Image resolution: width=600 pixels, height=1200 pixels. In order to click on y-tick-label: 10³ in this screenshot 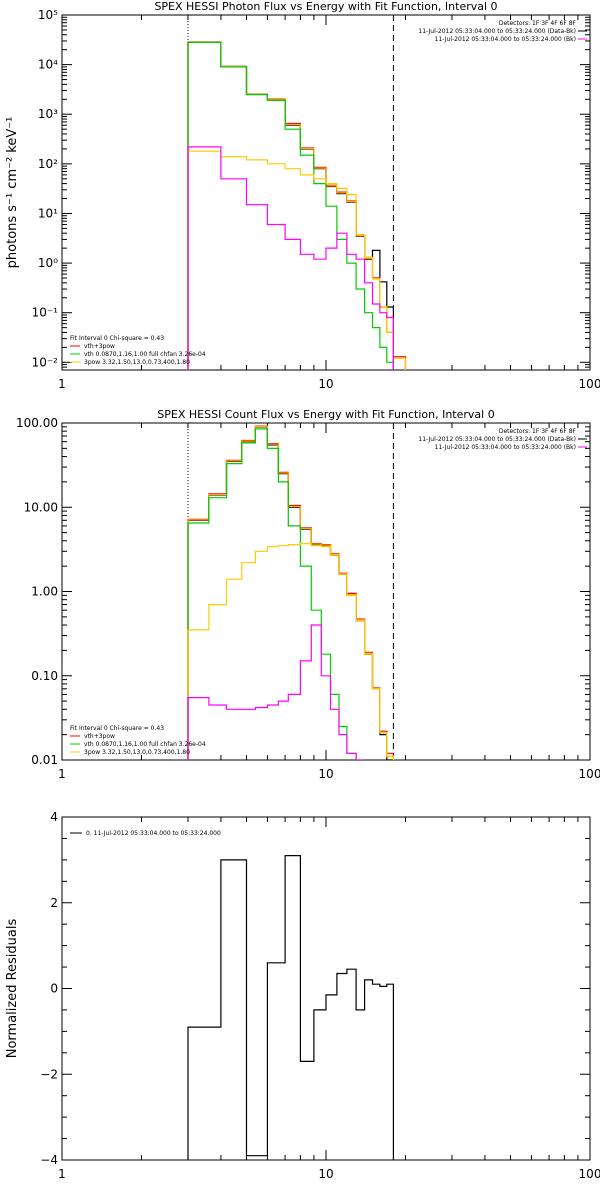, I will do `click(48, 114)`.